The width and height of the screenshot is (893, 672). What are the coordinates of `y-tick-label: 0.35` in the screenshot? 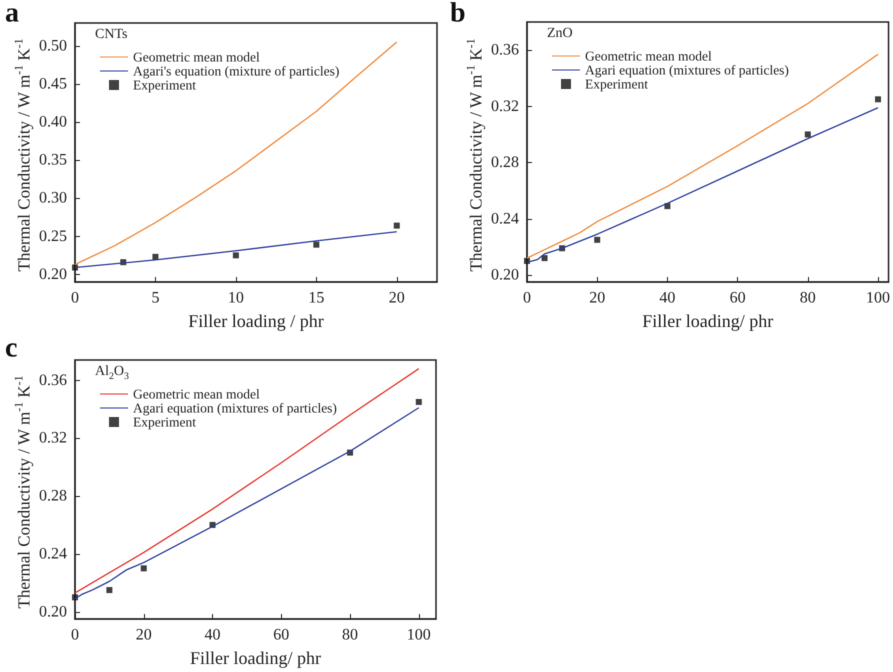 It's located at (53, 160).